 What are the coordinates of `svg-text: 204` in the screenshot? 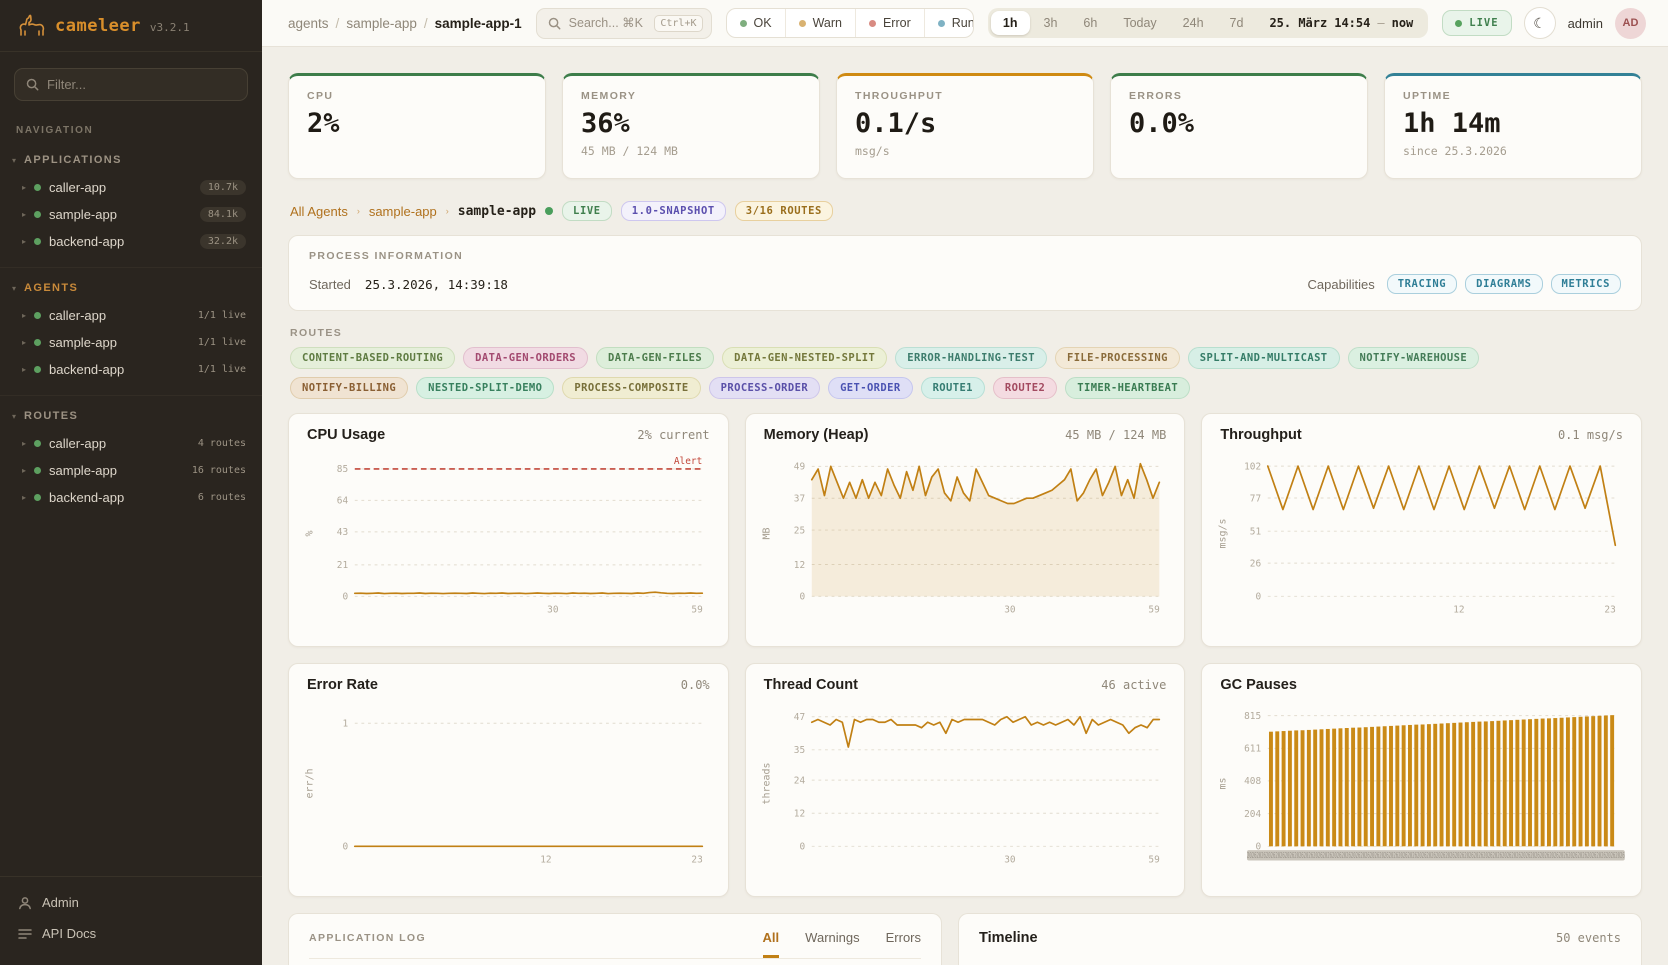 It's located at (1252, 814).